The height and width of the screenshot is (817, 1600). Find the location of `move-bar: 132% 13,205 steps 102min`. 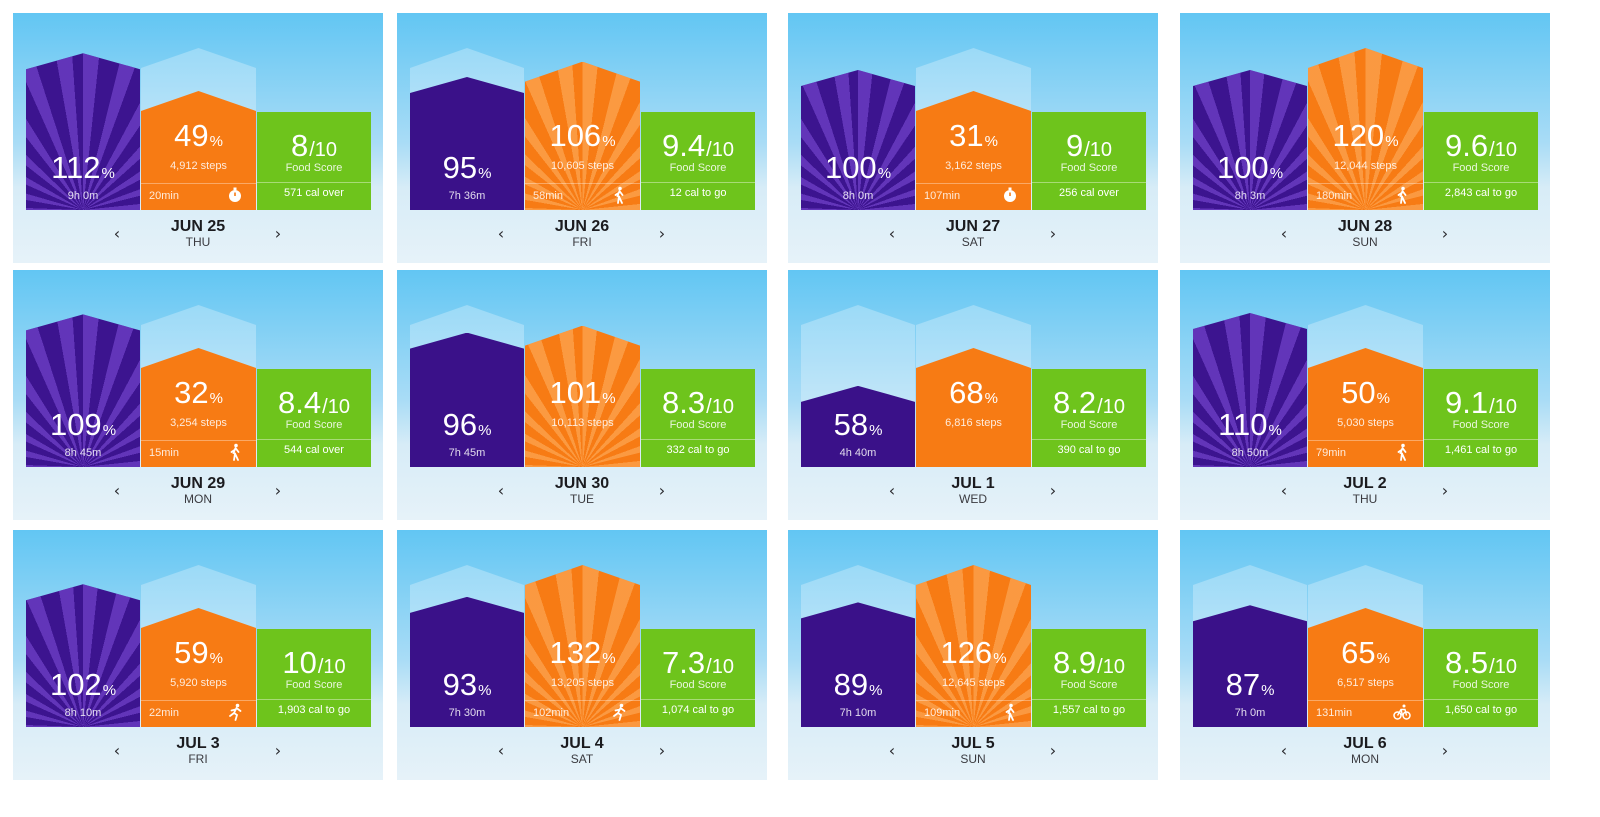

move-bar: 132% 13,205 steps 102min is located at coordinates (582, 646).